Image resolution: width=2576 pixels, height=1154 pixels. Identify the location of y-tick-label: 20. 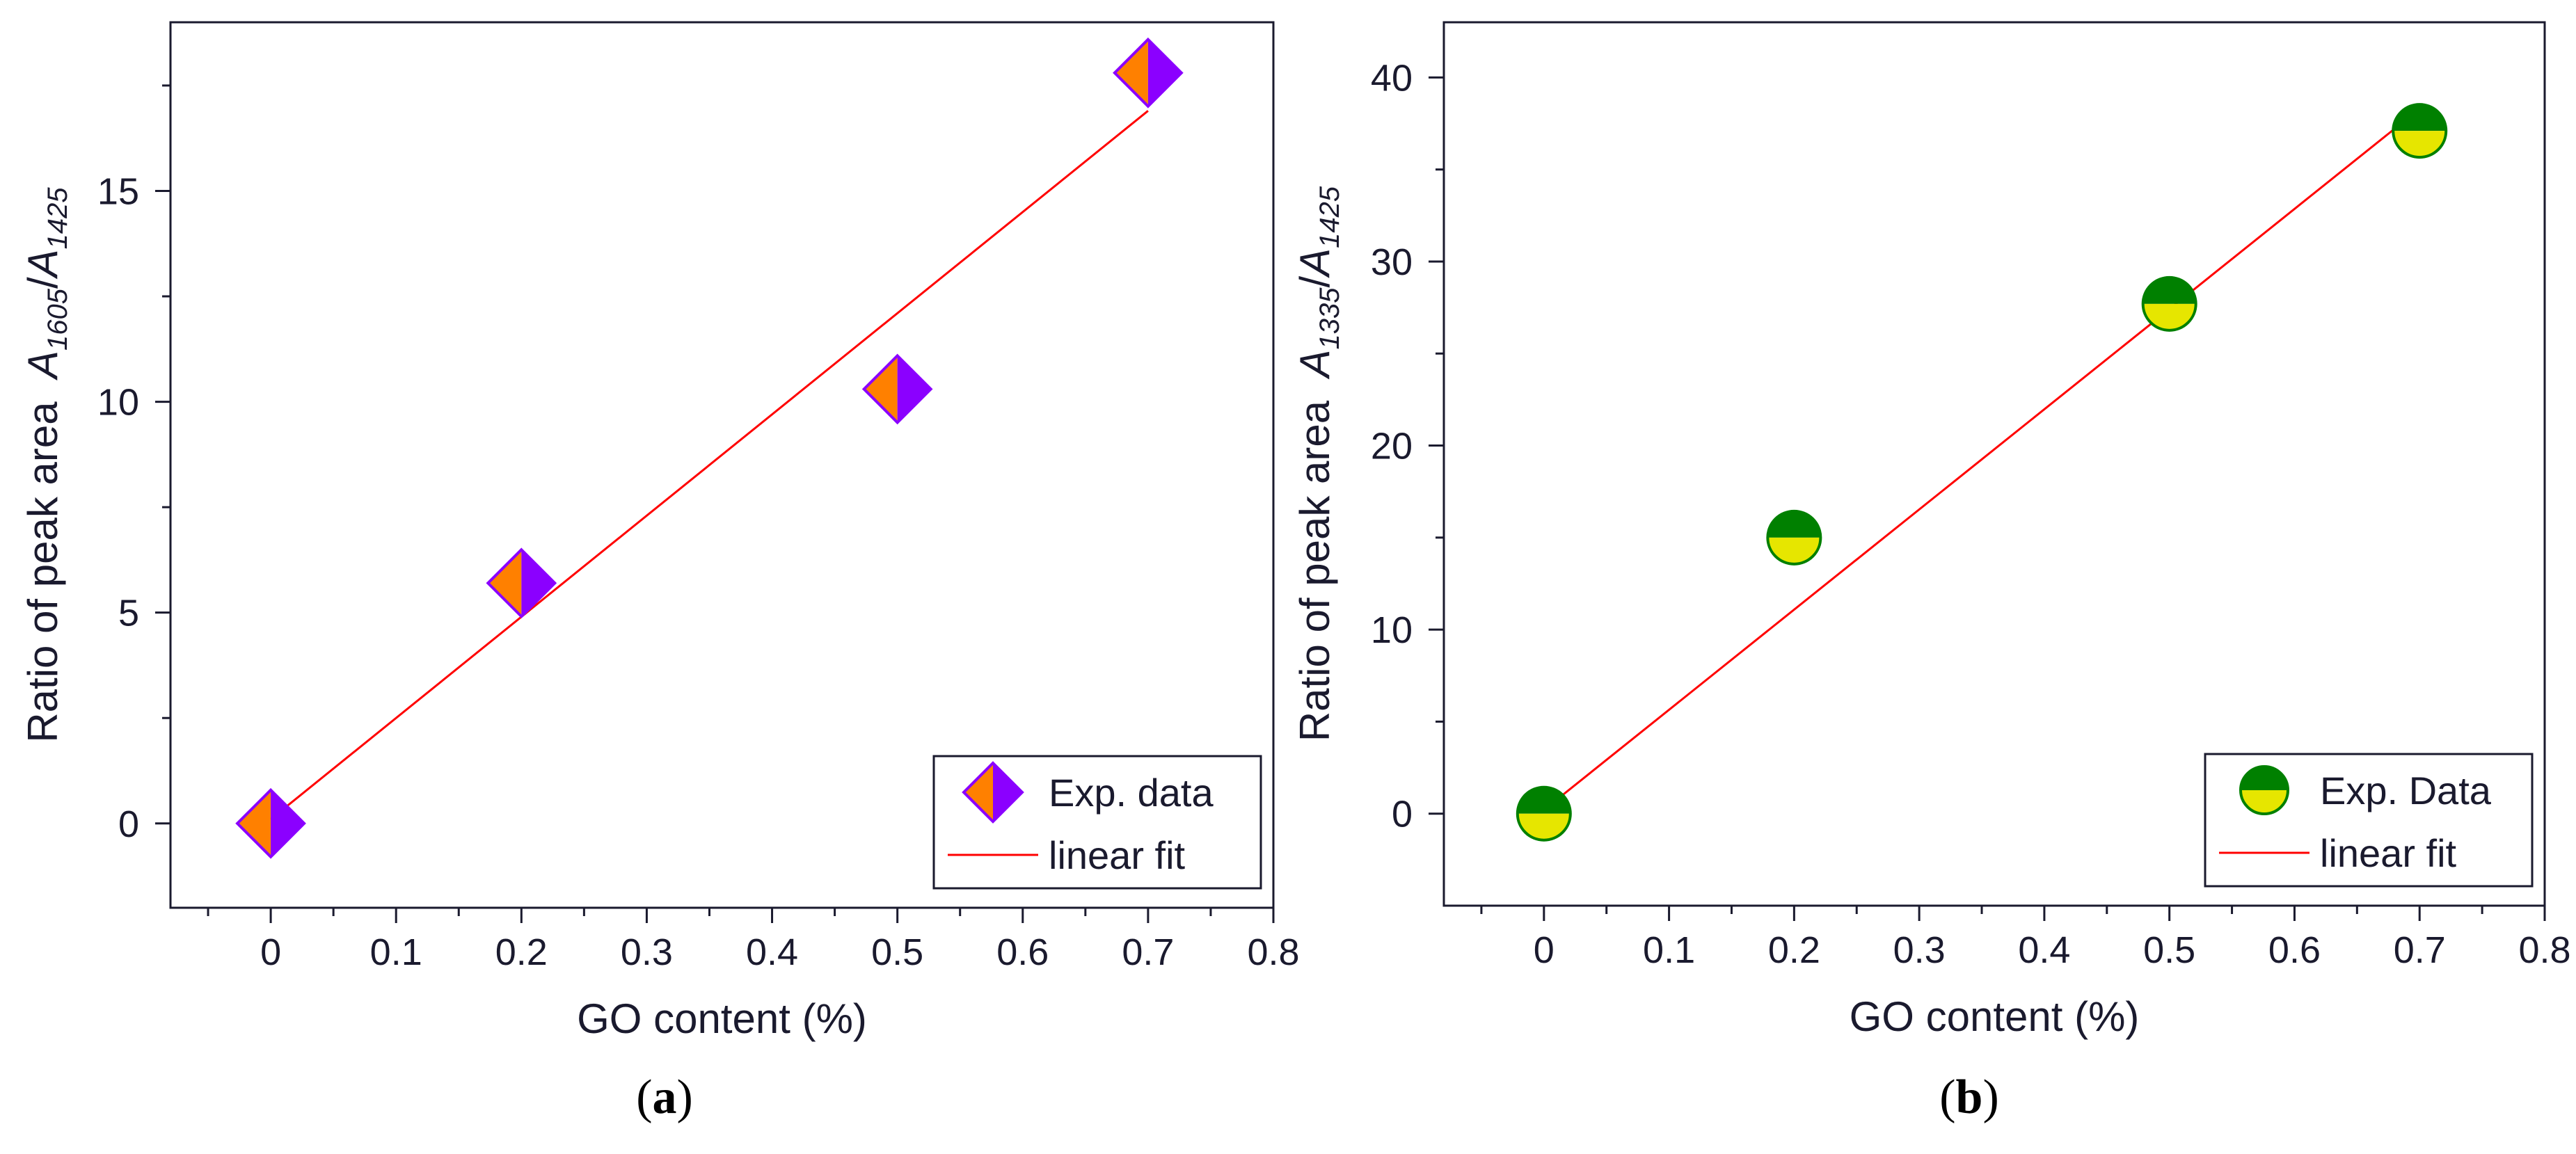
(1392, 446).